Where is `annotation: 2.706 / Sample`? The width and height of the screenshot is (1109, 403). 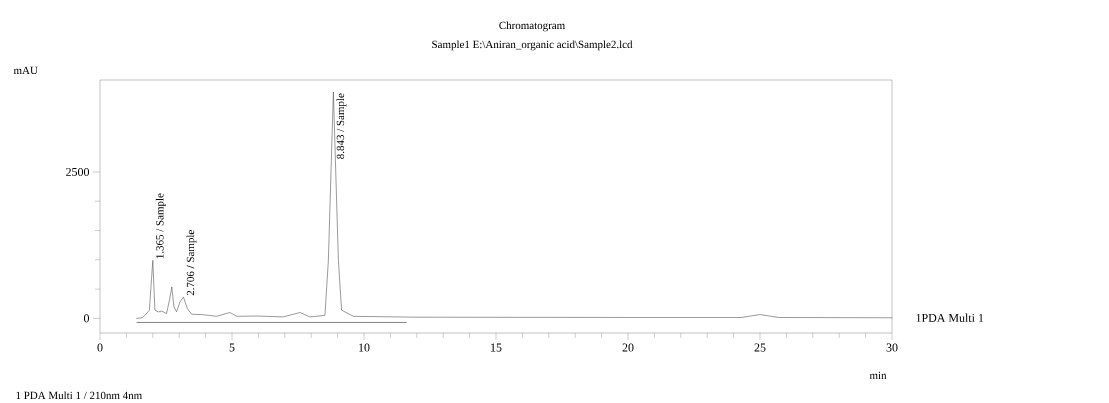 annotation: 2.706 / Sample is located at coordinates (191, 263).